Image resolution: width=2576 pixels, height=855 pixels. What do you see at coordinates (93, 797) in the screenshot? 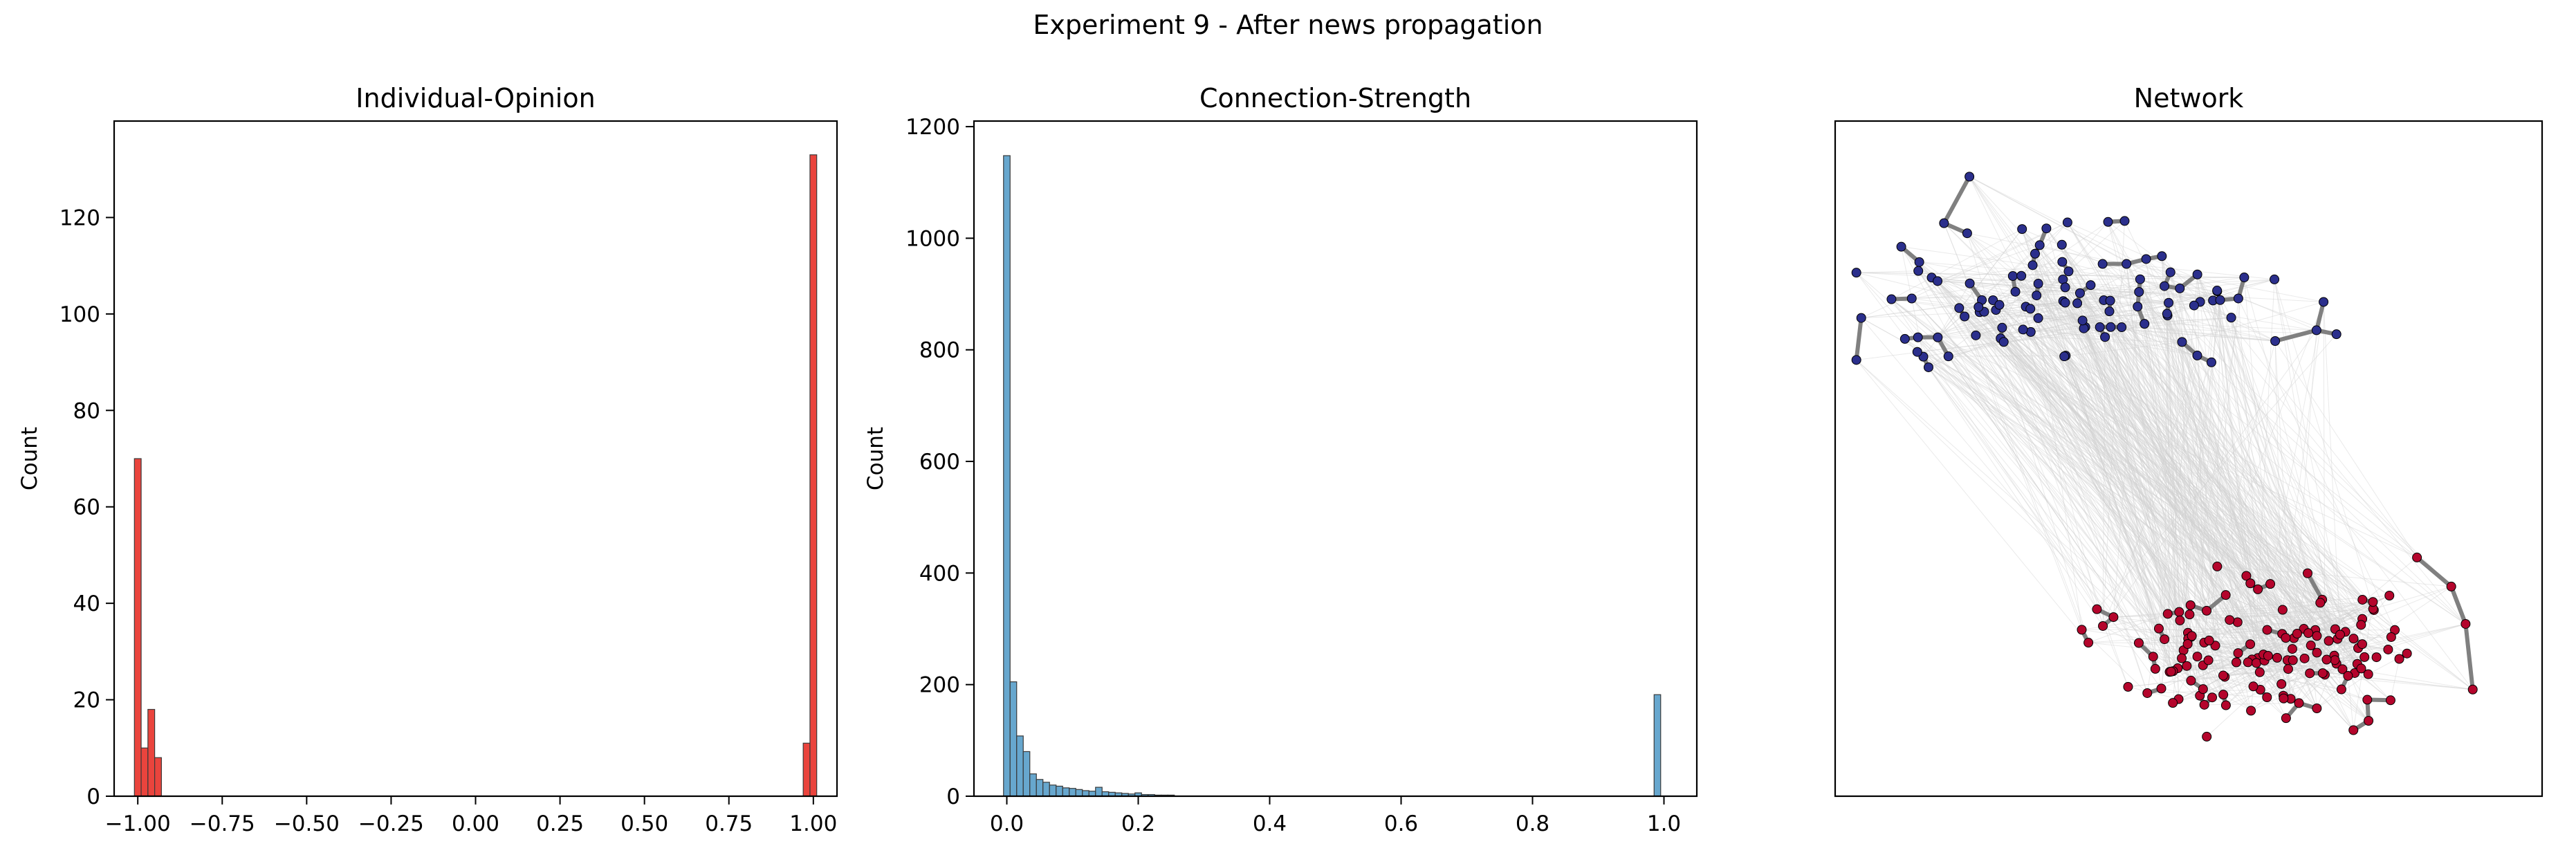
I see `y-tick-label: 0` at bounding box center [93, 797].